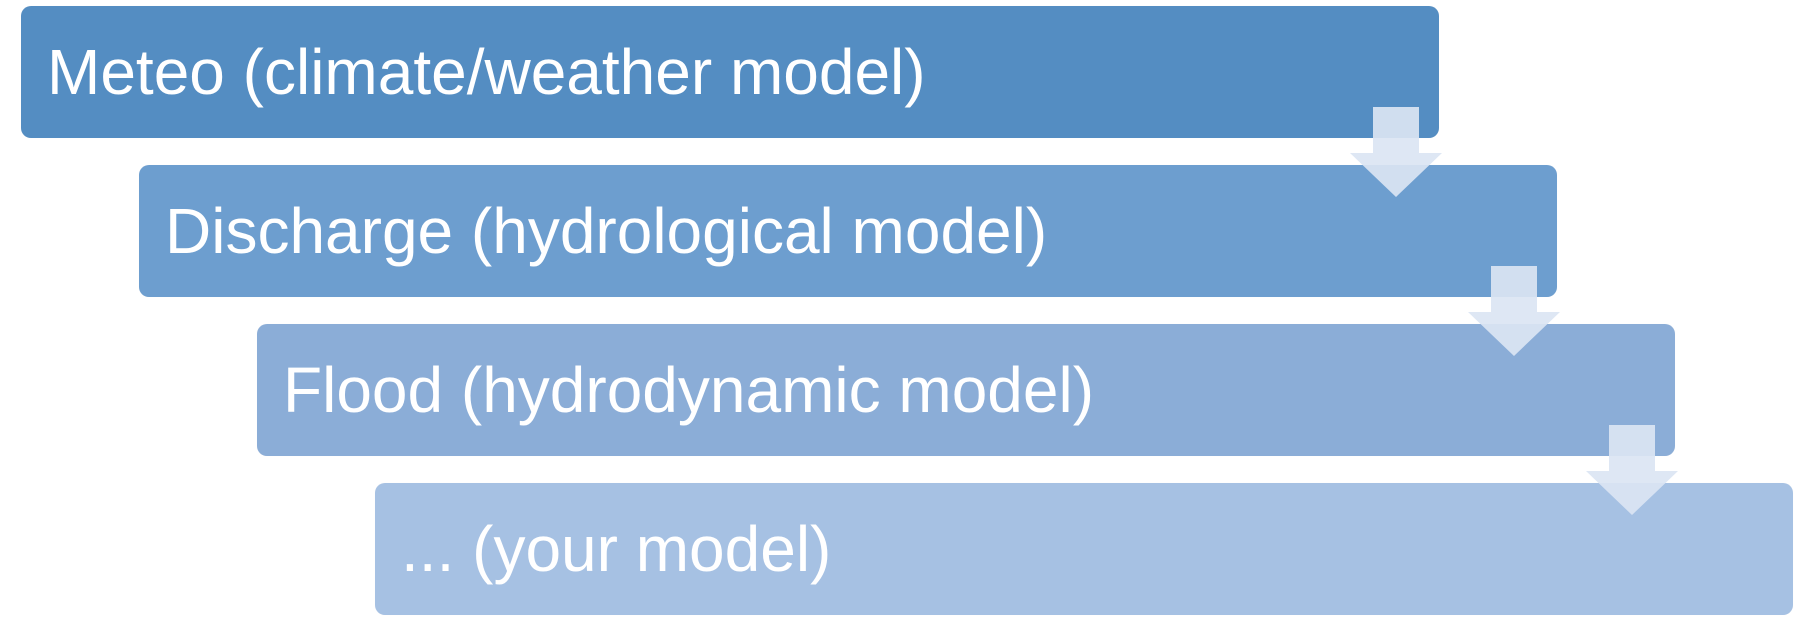 This screenshot has height=637, width=1796. What do you see at coordinates (486, 72) in the screenshot?
I see `step-label: Meteo (climate/weather model)` at bounding box center [486, 72].